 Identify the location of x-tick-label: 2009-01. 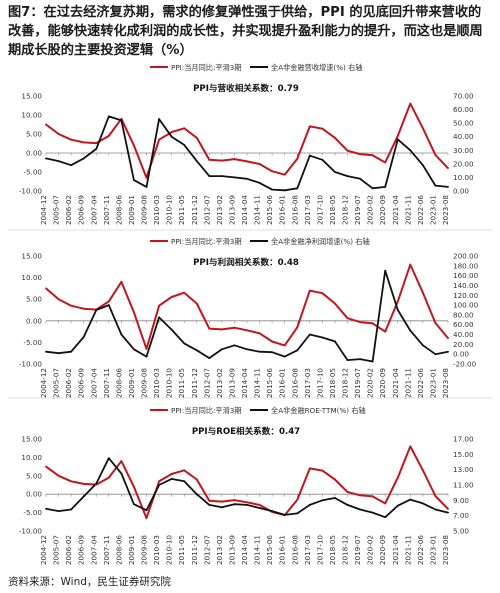
(131, 550).